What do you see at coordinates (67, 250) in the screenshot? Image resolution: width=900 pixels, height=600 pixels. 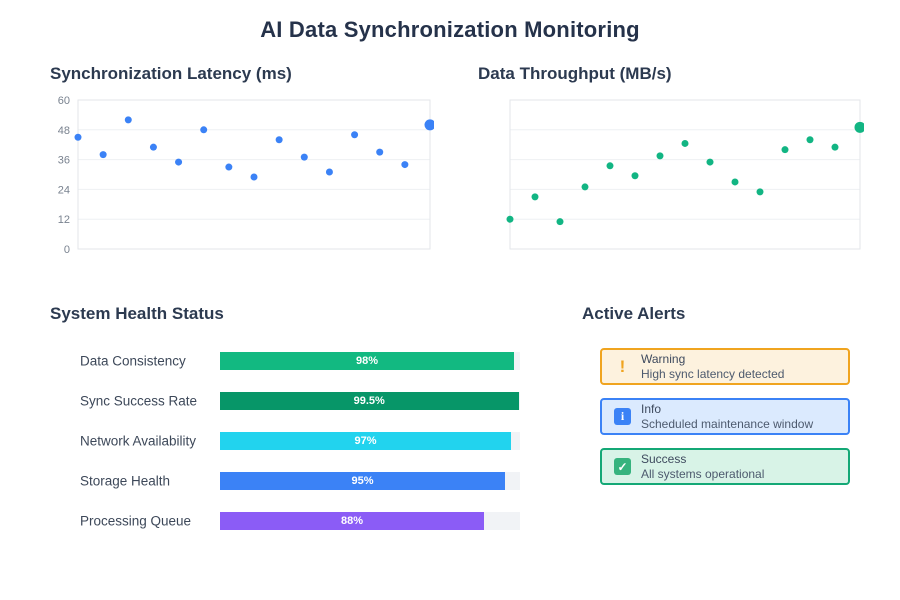 I see `y-tick-label: 0` at bounding box center [67, 250].